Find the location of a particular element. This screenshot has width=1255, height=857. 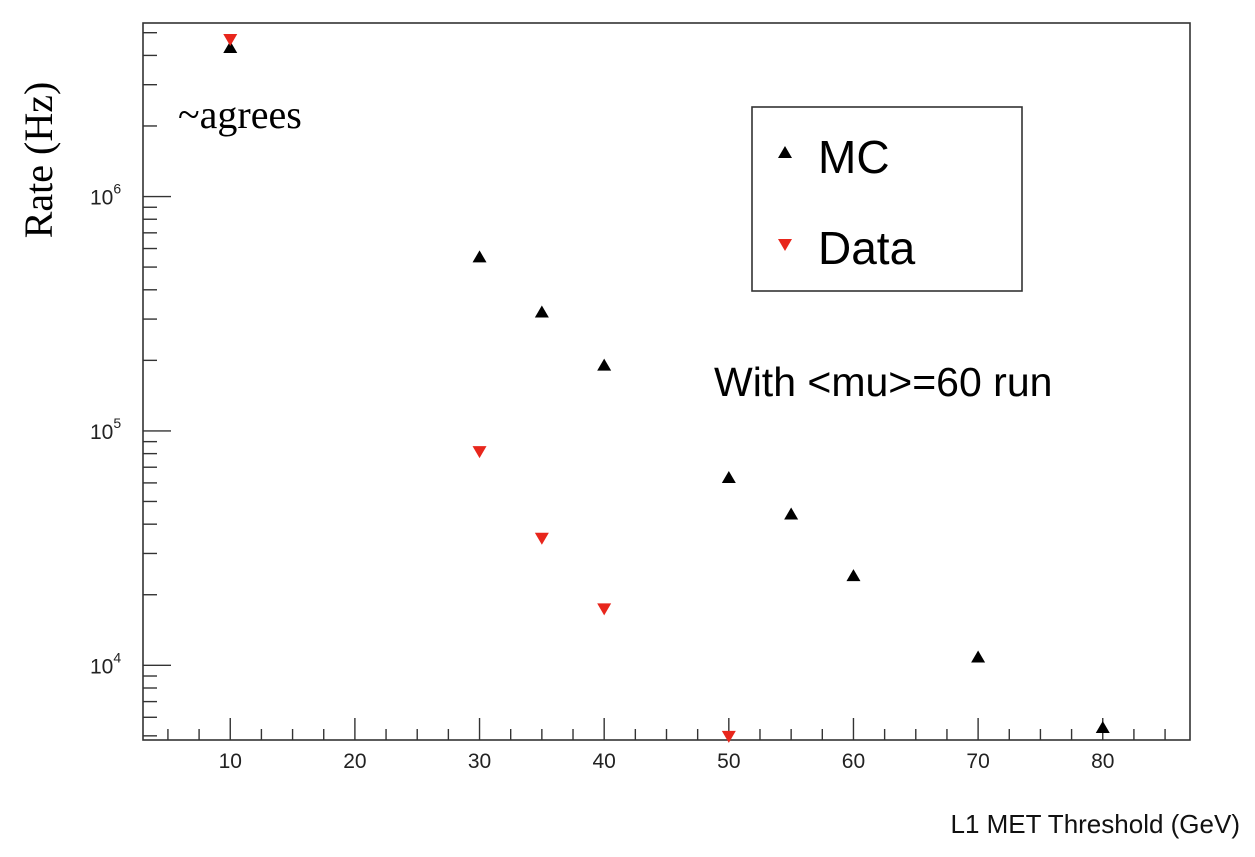

x-tick-label: 70 is located at coordinates (977, 761).